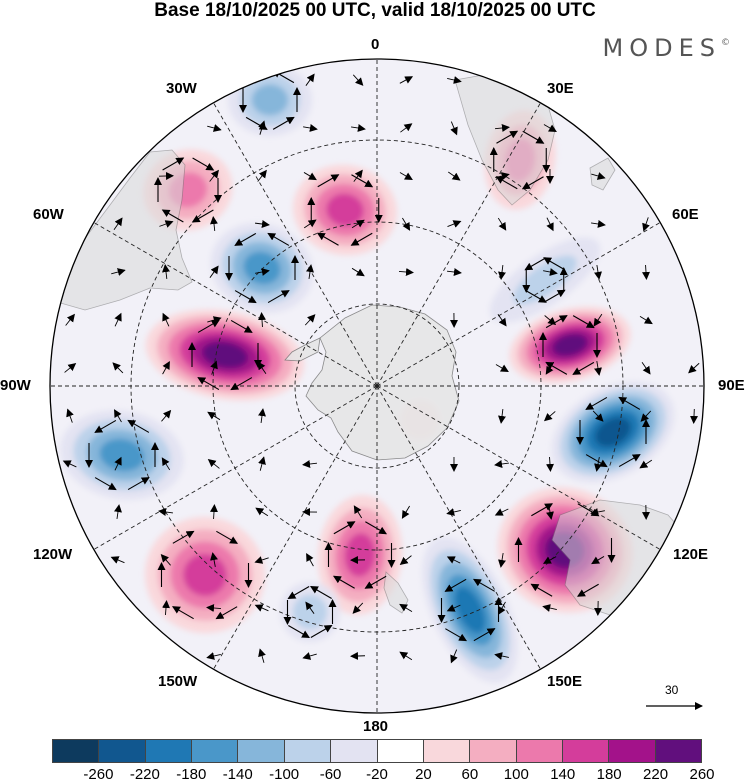 The width and height of the screenshot is (750, 783). Describe the element at coordinates (685, 214) in the screenshot. I see `label-lon-60e: 60E` at that location.